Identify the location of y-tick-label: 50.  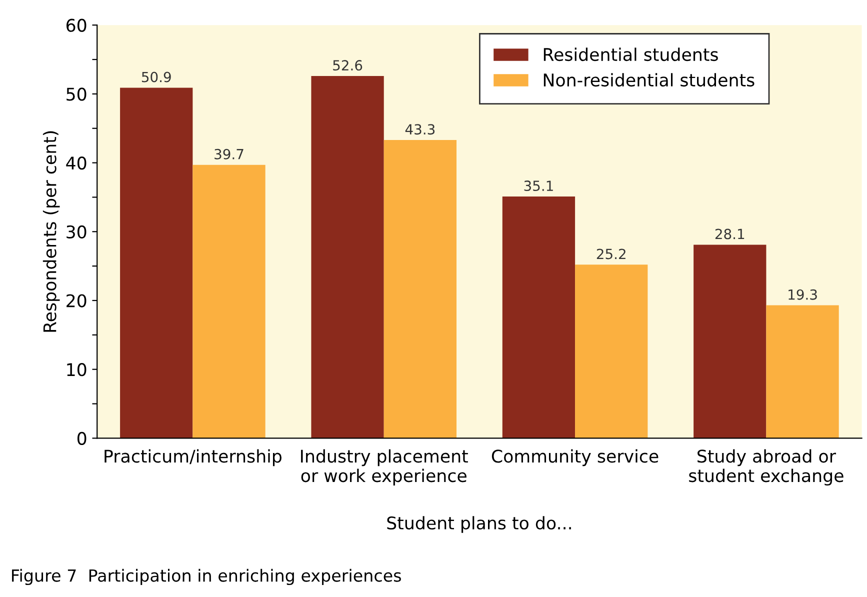
(76, 94).